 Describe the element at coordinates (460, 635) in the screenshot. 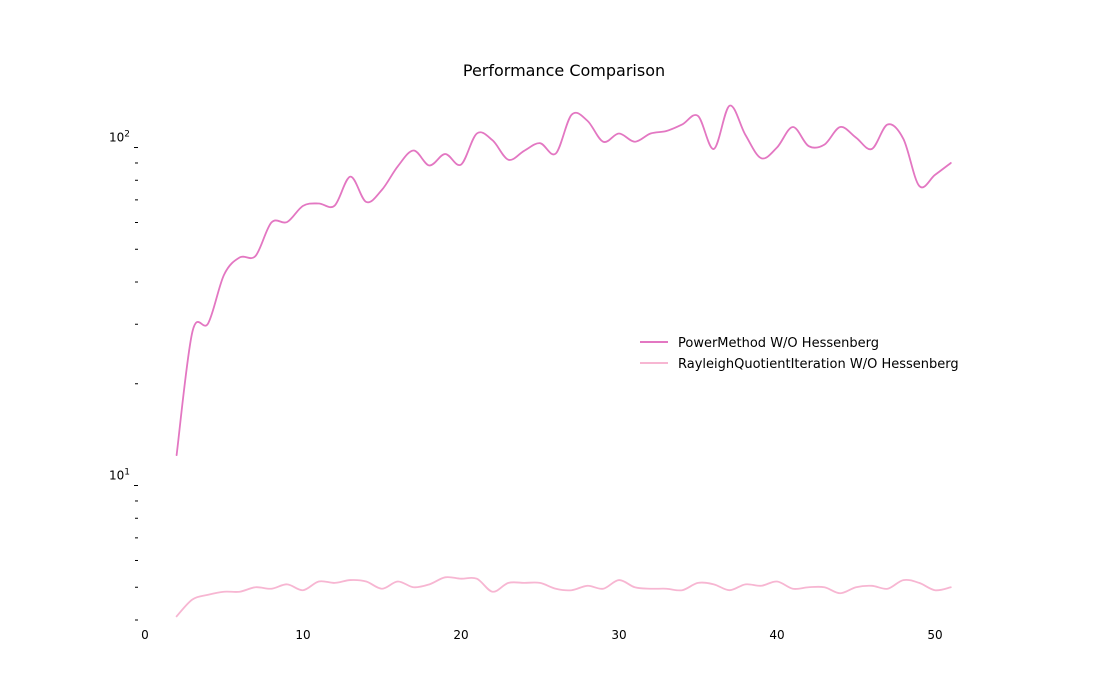

I see `x-tick-label: 20` at that location.